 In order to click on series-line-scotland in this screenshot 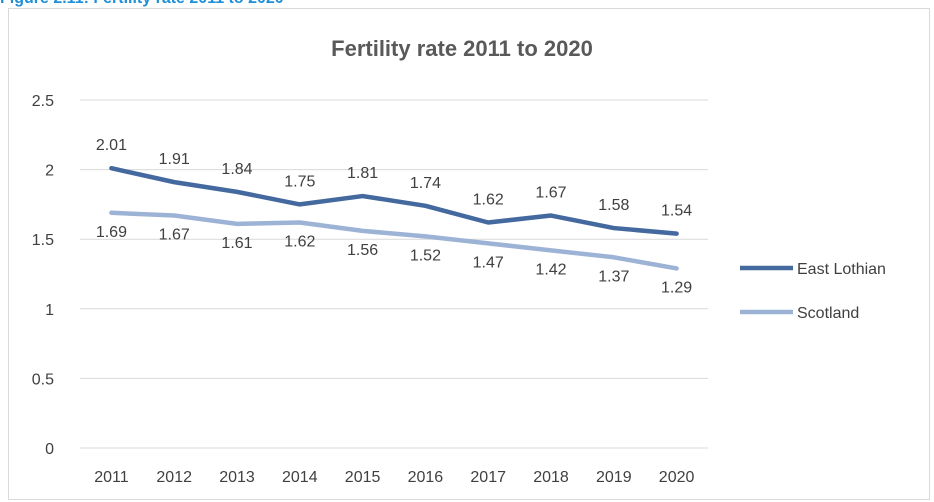, I will do `click(394, 240)`.